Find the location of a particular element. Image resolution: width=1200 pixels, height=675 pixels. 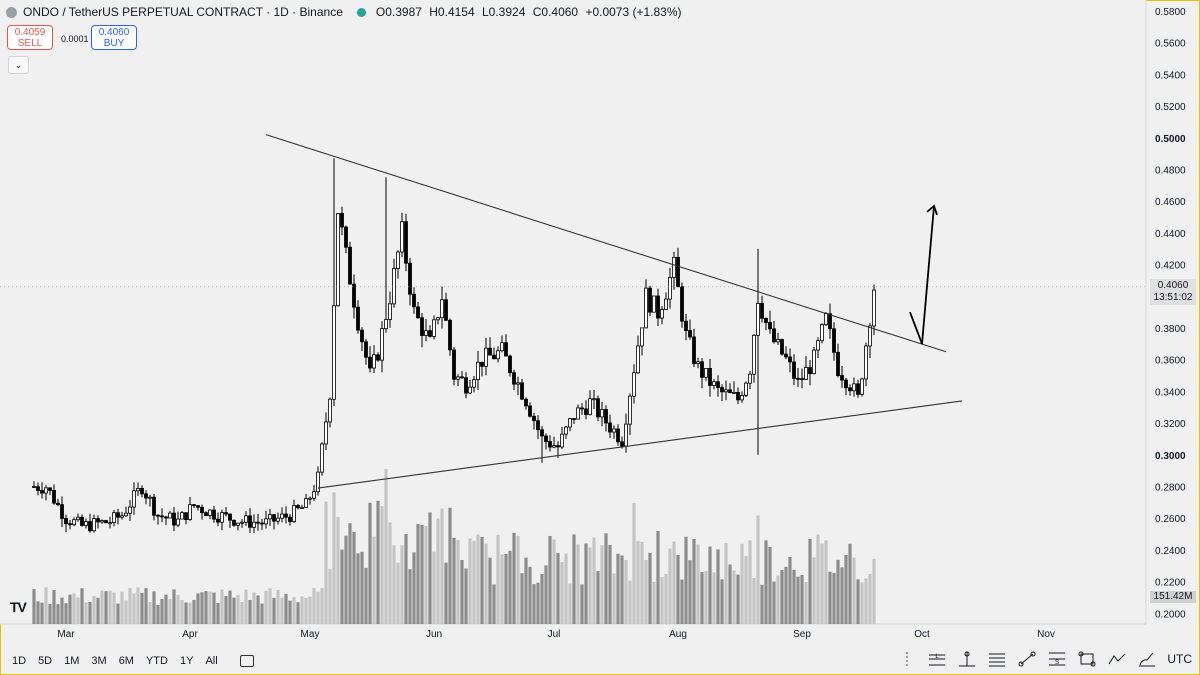

range-1m: 1M is located at coordinates (72, 661).